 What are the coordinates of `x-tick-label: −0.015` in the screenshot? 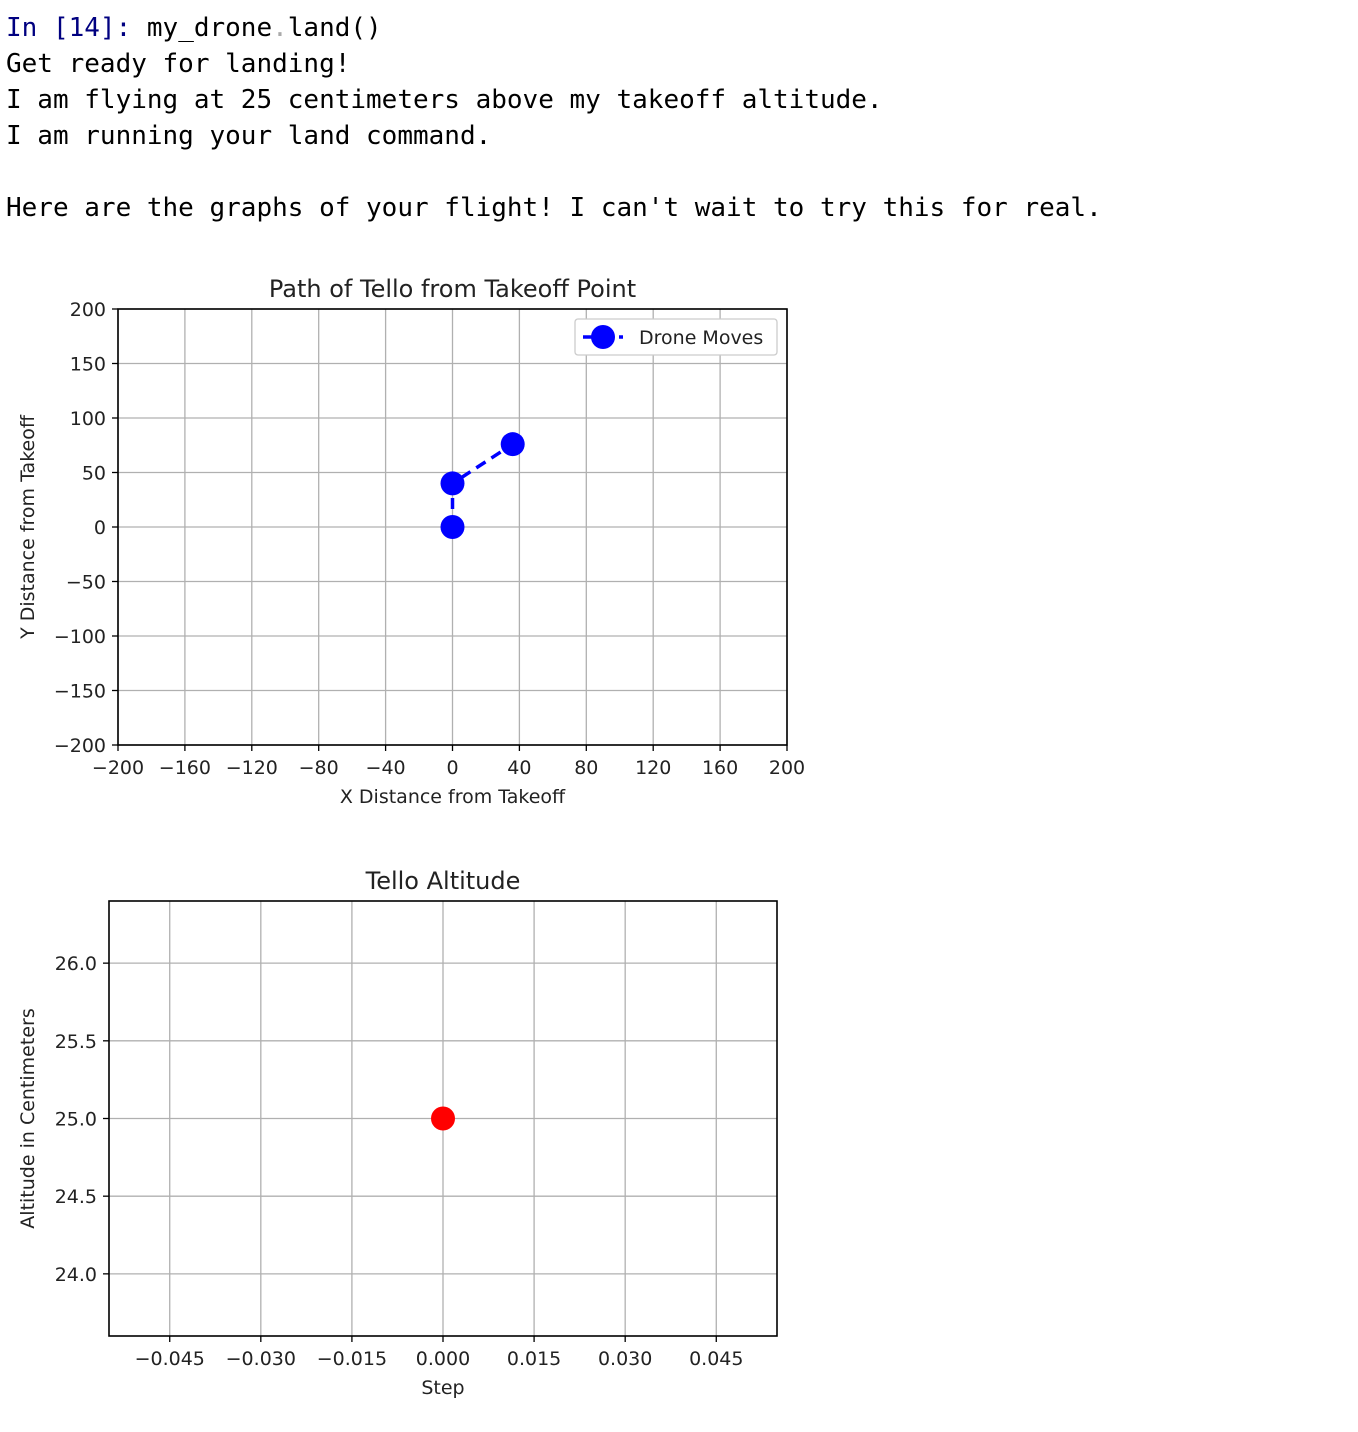 It's located at (352, 1359).